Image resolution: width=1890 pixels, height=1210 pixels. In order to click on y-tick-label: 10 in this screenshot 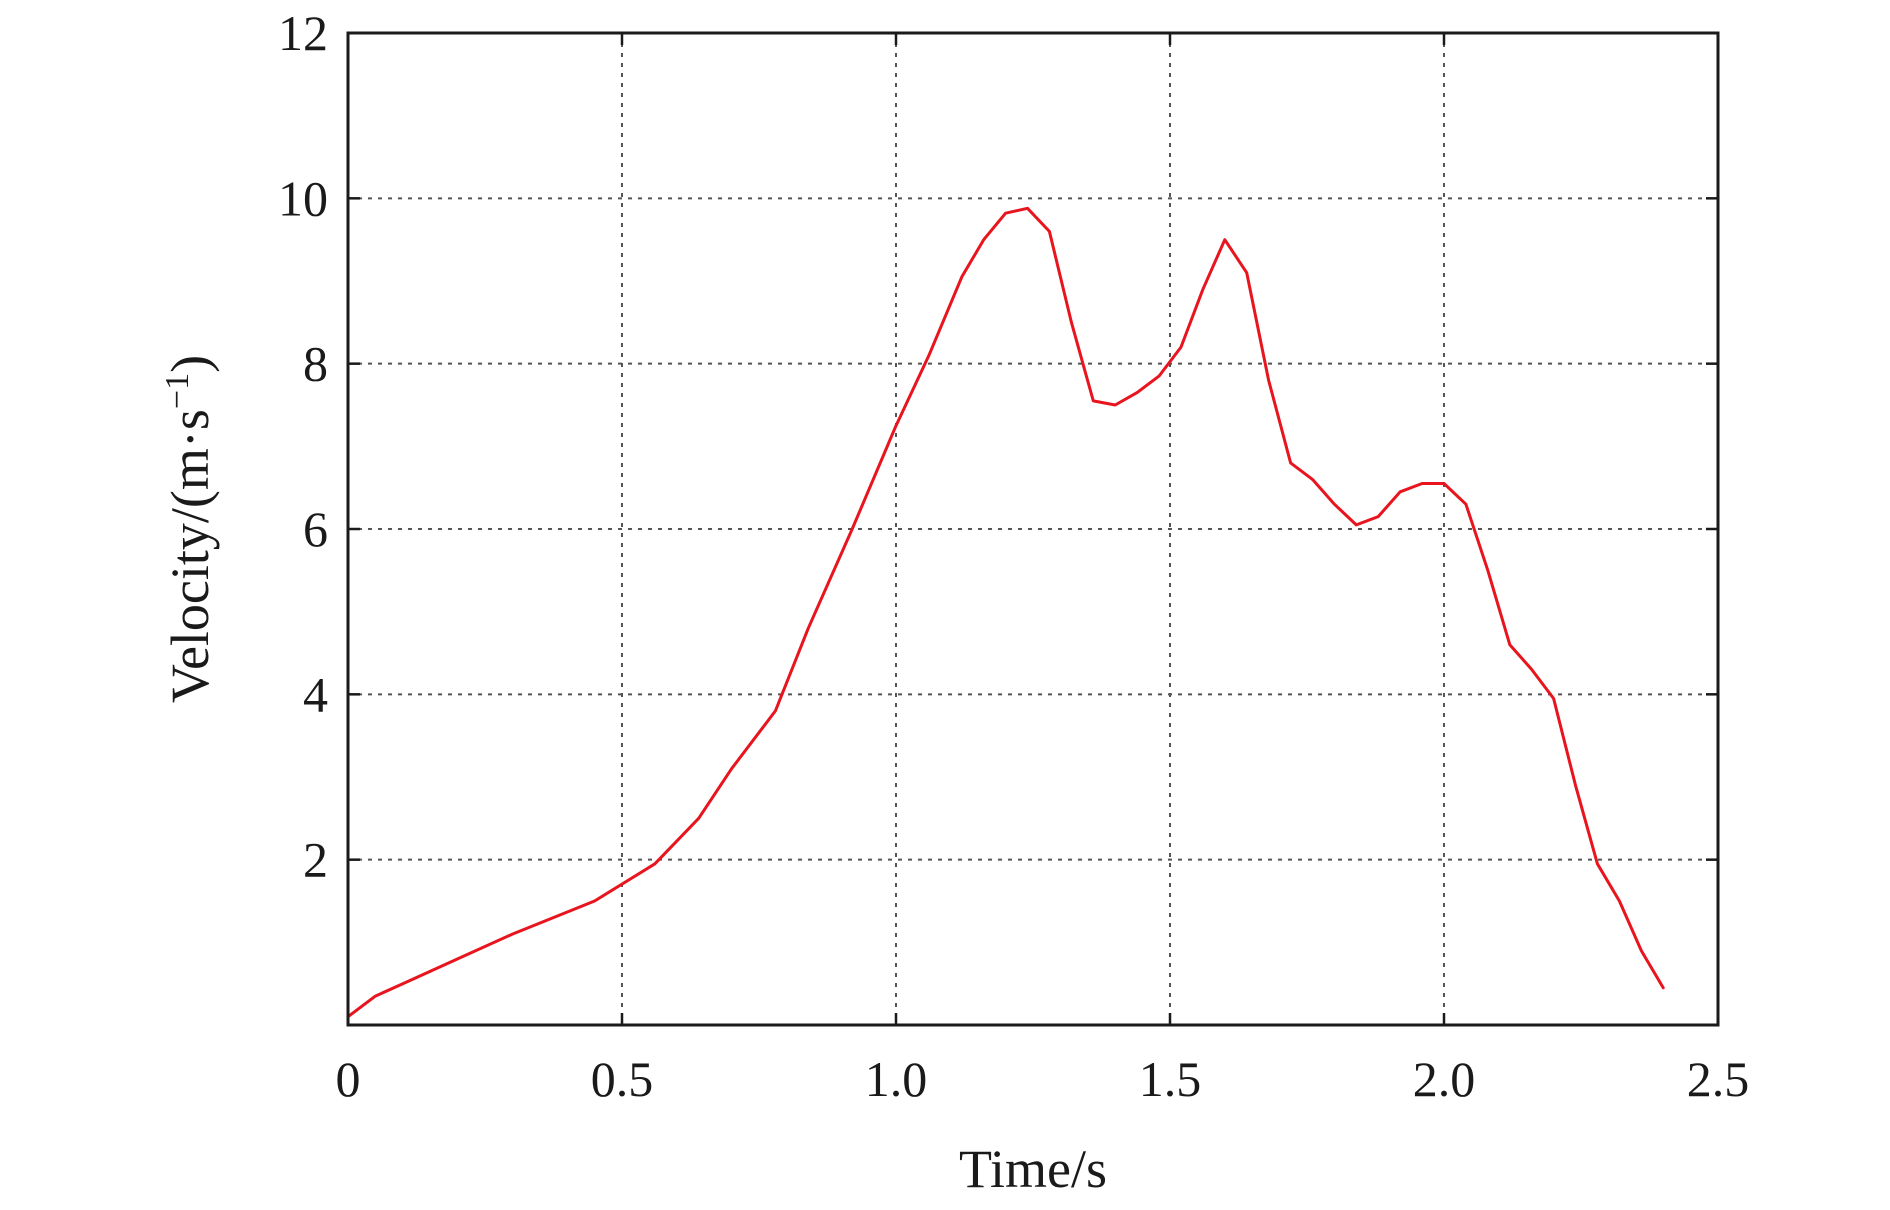, I will do `click(303, 198)`.